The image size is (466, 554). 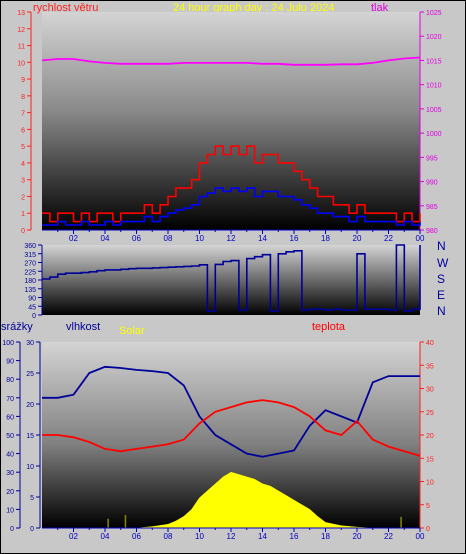 I want to click on solar-area, so click(x=231, y=500).